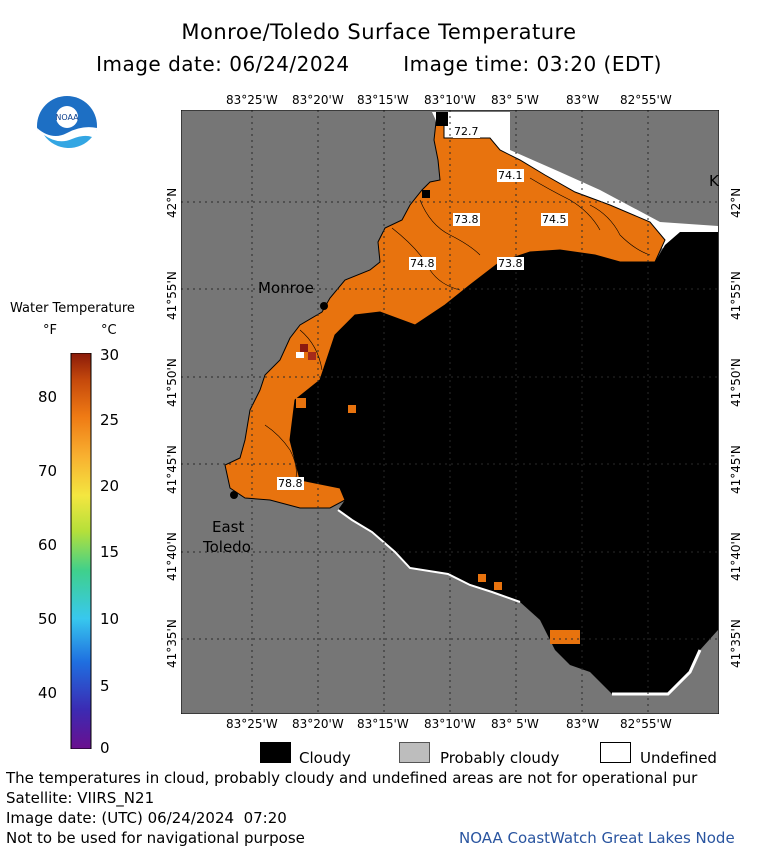  I want to click on temp-label: 74.5, so click(554, 219).